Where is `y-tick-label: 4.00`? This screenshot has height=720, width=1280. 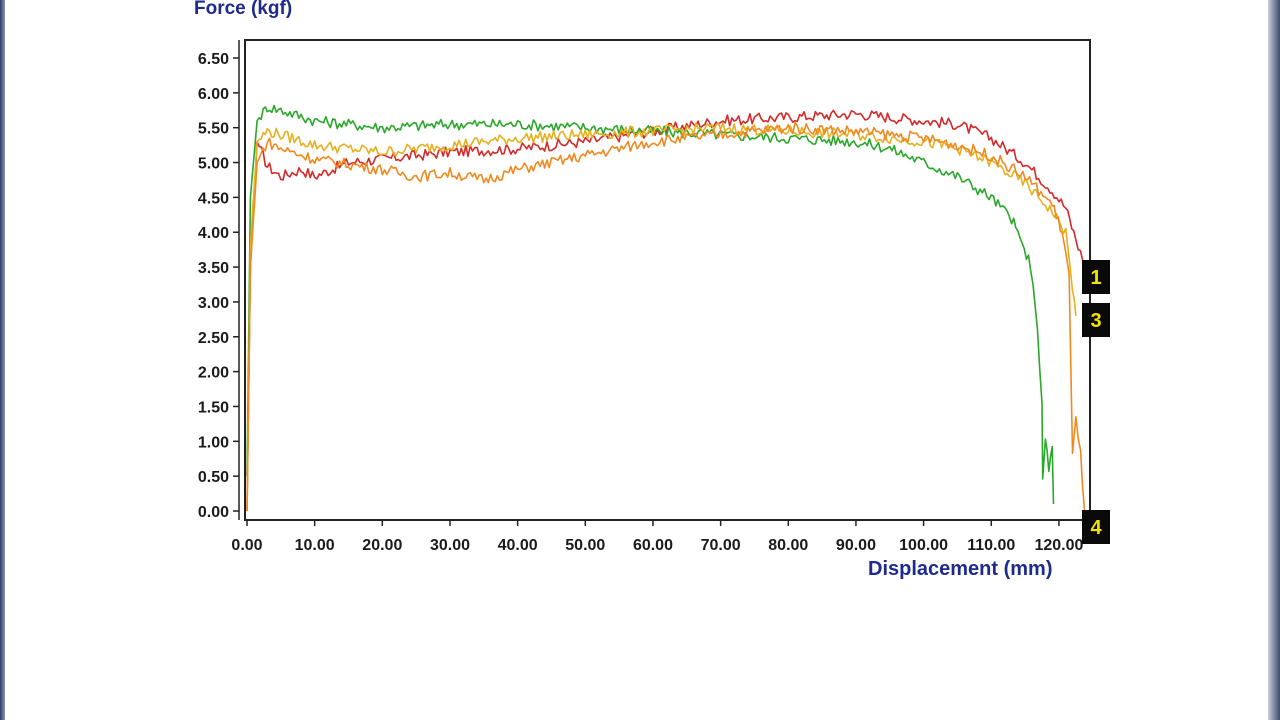 y-tick-label: 4.00 is located at coordinates (213, 233).